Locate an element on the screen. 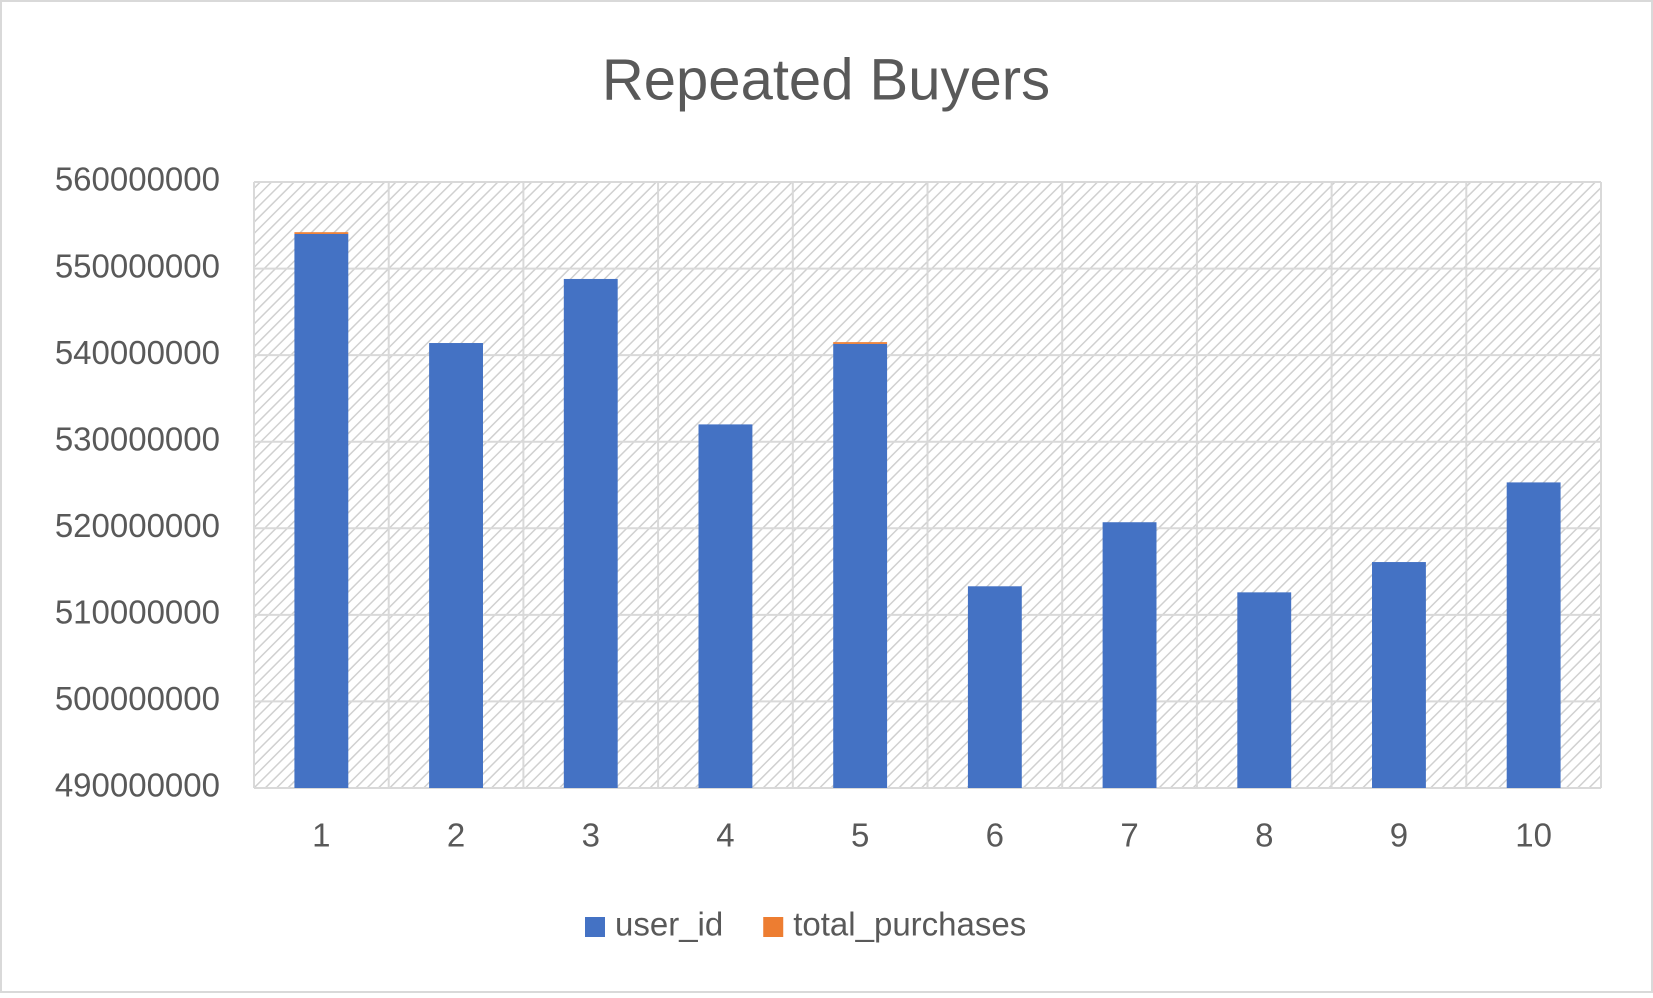 Image resolution: width=1653 pixels, height=998 pixels. chart-title: Repeated Buyers is located at coordinates (826, 79).